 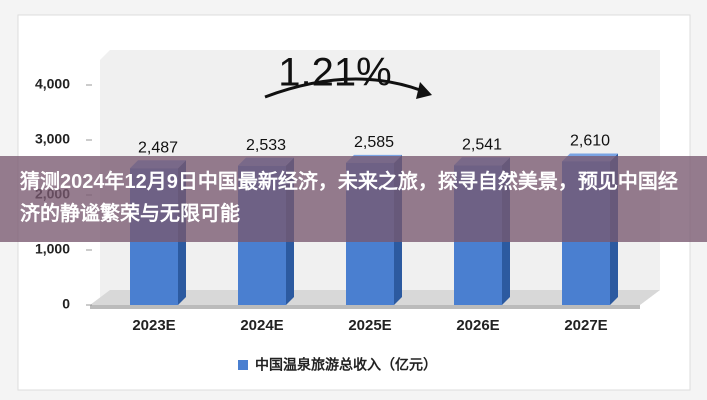 What do you see at coordinates (52, 84) in the screenshot?
I see `y-tick-label: 4,000` at bounding box center [52, 84].